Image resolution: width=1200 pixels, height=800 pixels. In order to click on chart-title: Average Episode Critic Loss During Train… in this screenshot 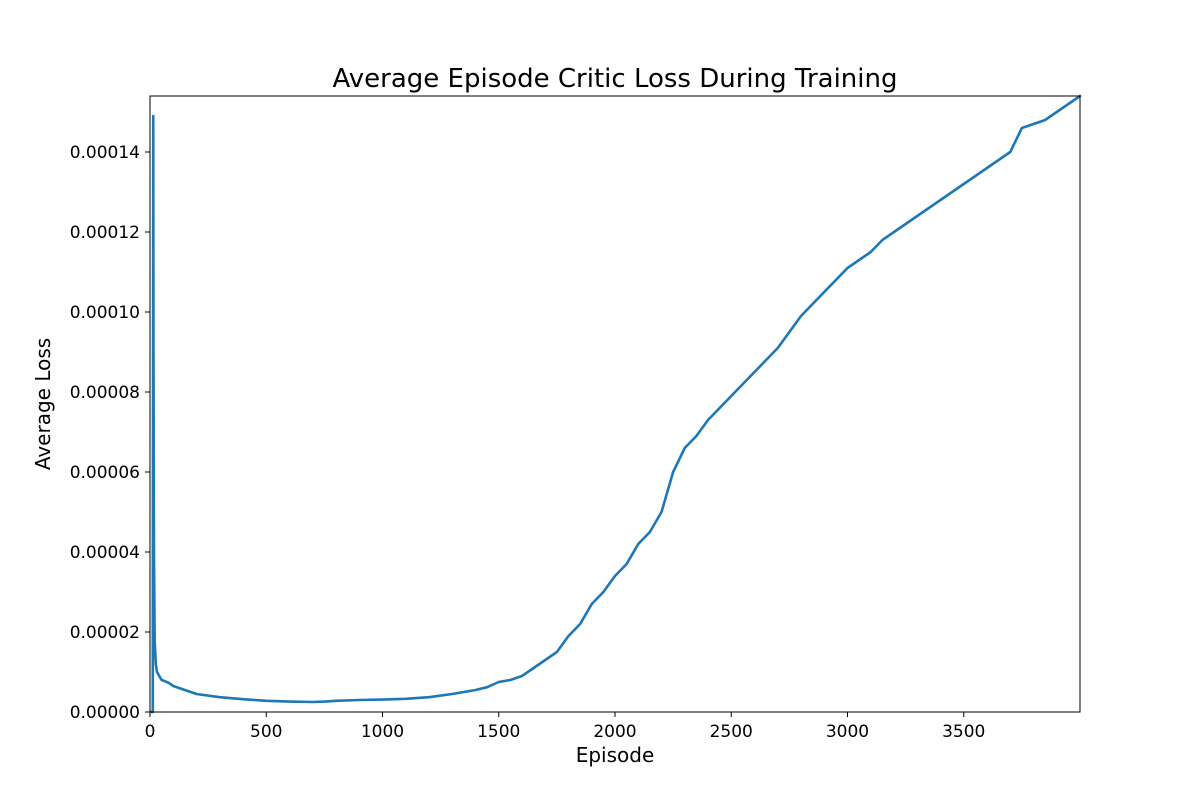, I will do `click(615, 79)`.